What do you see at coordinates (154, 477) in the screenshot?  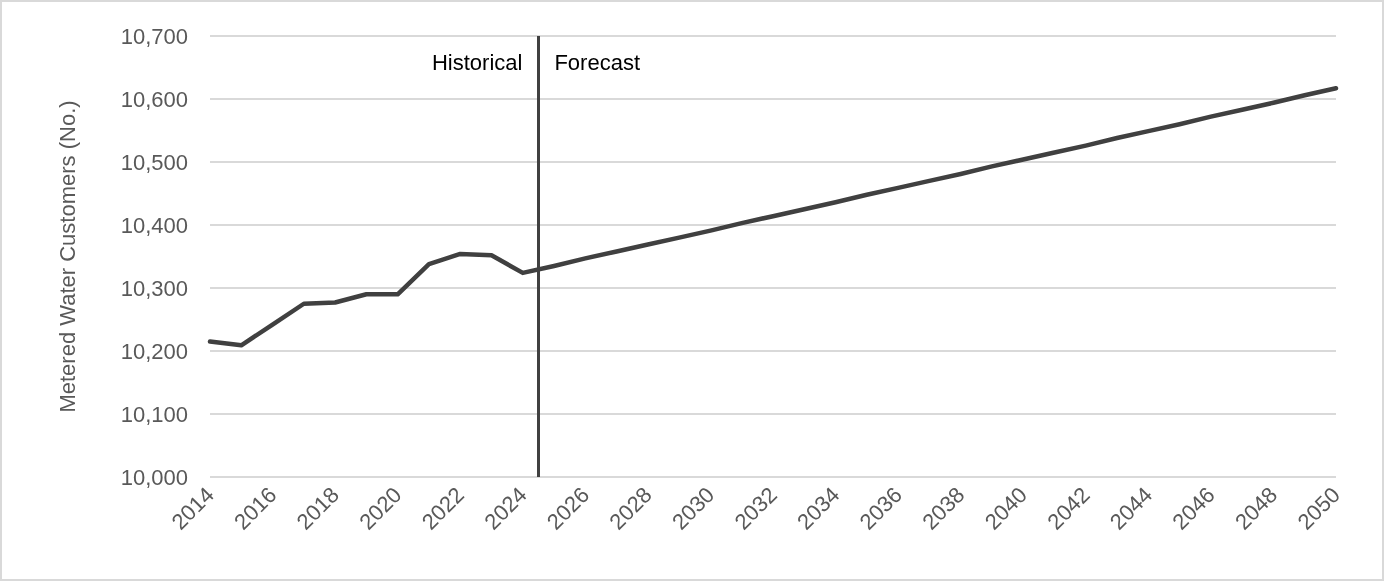 I see `y-tick-label: 10,000` at bounding box center [154, 477].